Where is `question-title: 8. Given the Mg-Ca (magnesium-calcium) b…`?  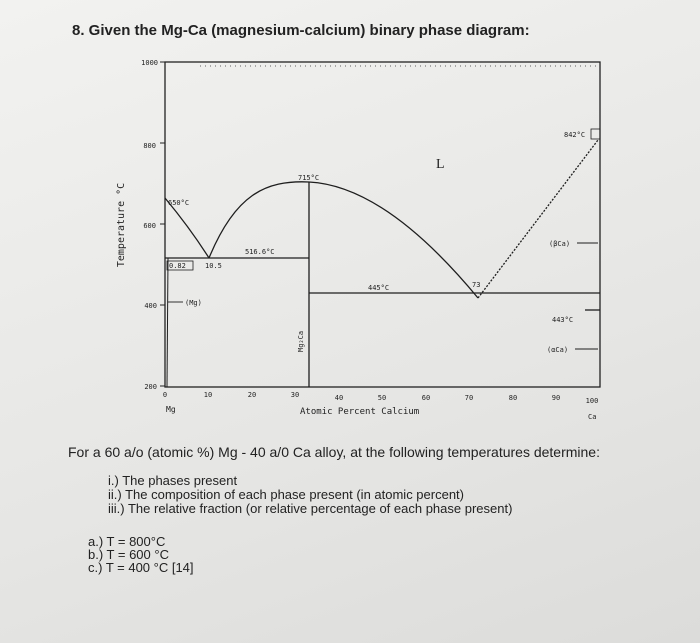 question-title: 8. Given the Mg-Ca (magnesium-calcium) b… is located at coordinates (301, 30).